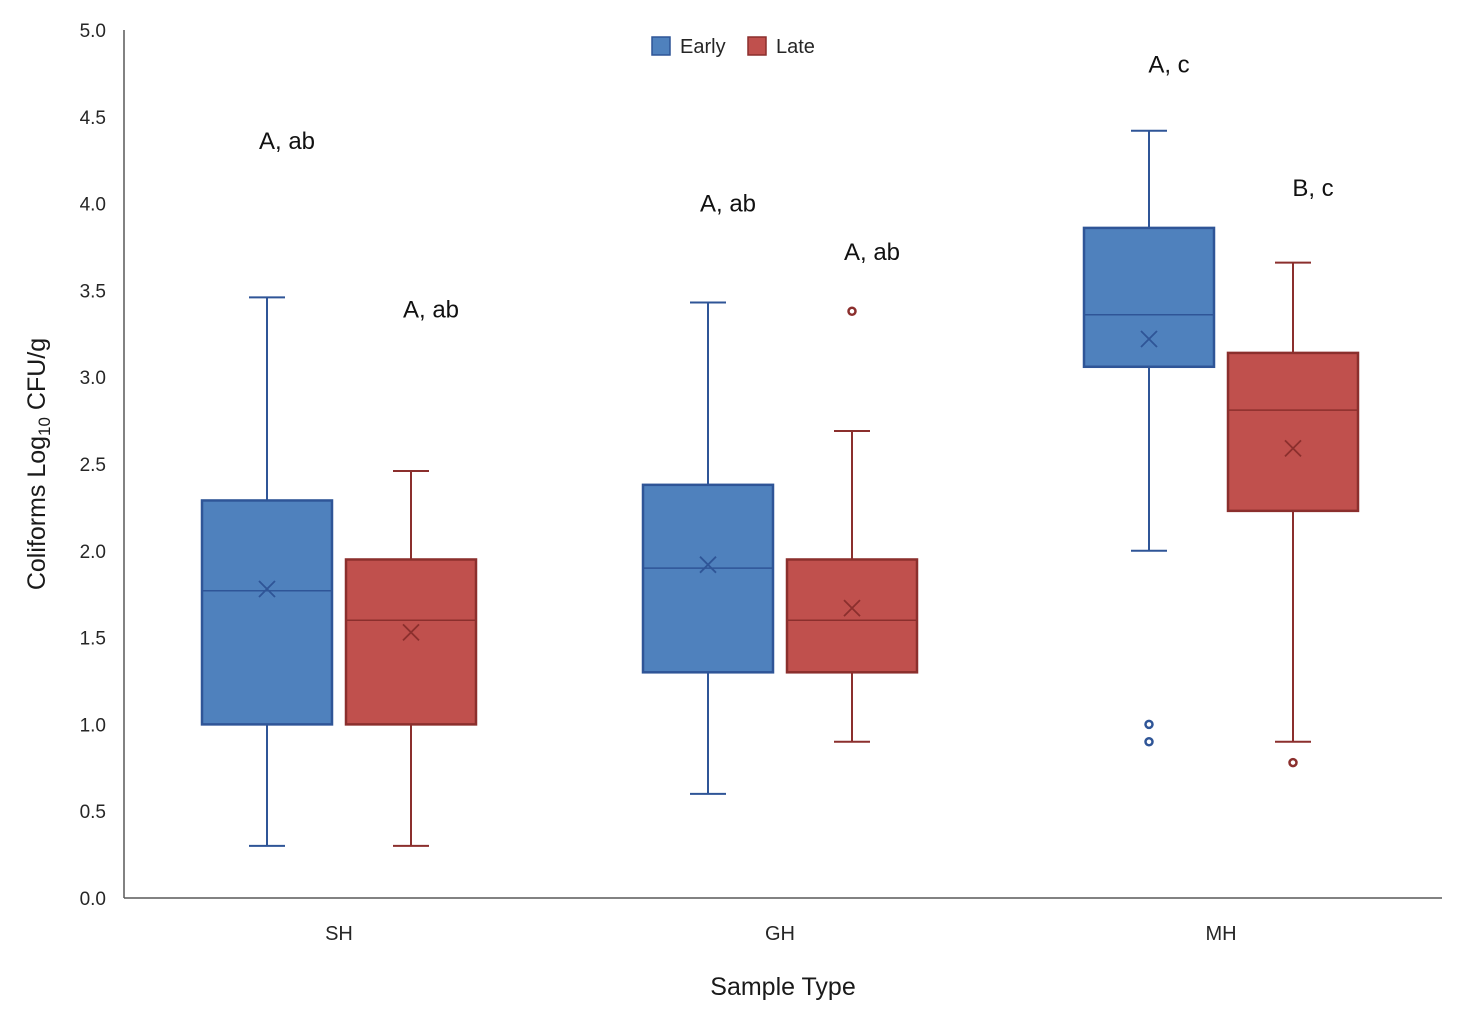 Image resolution: width=1462 pixels, height=1021 pixels. I want to click on y-tick-labels: 0.0 0.5 1.0 1.5 2.0 2.5 3.0 3.5 4.0 4.5 5.0, so click(93, 465).